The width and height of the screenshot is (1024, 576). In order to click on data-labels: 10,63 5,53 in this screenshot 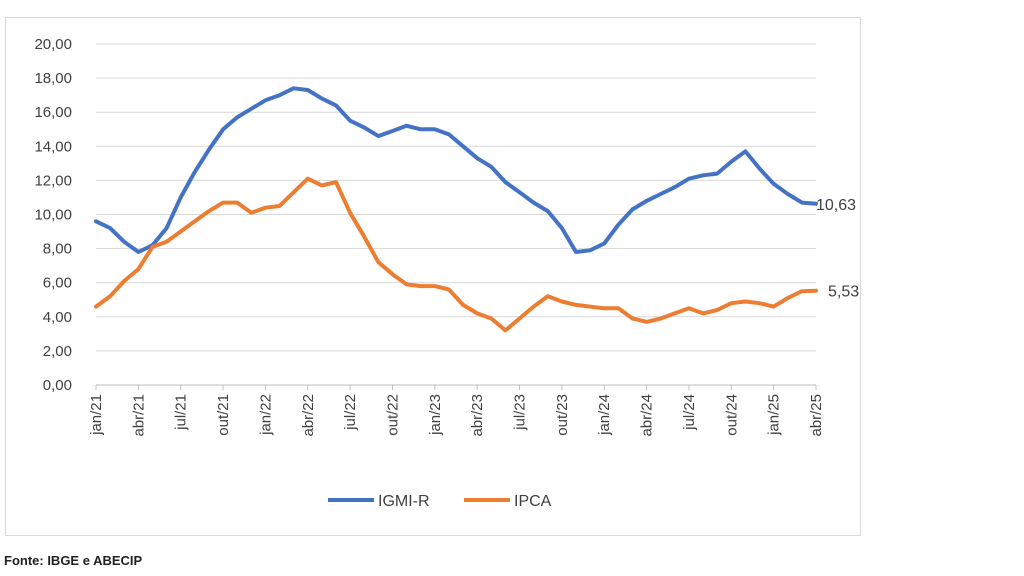, I will do `click(837, 249)`.